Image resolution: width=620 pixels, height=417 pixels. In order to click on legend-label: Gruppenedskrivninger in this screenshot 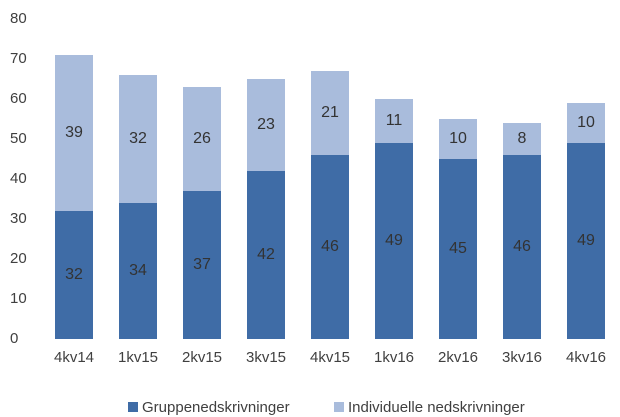, I will do `click(216, 407)`.